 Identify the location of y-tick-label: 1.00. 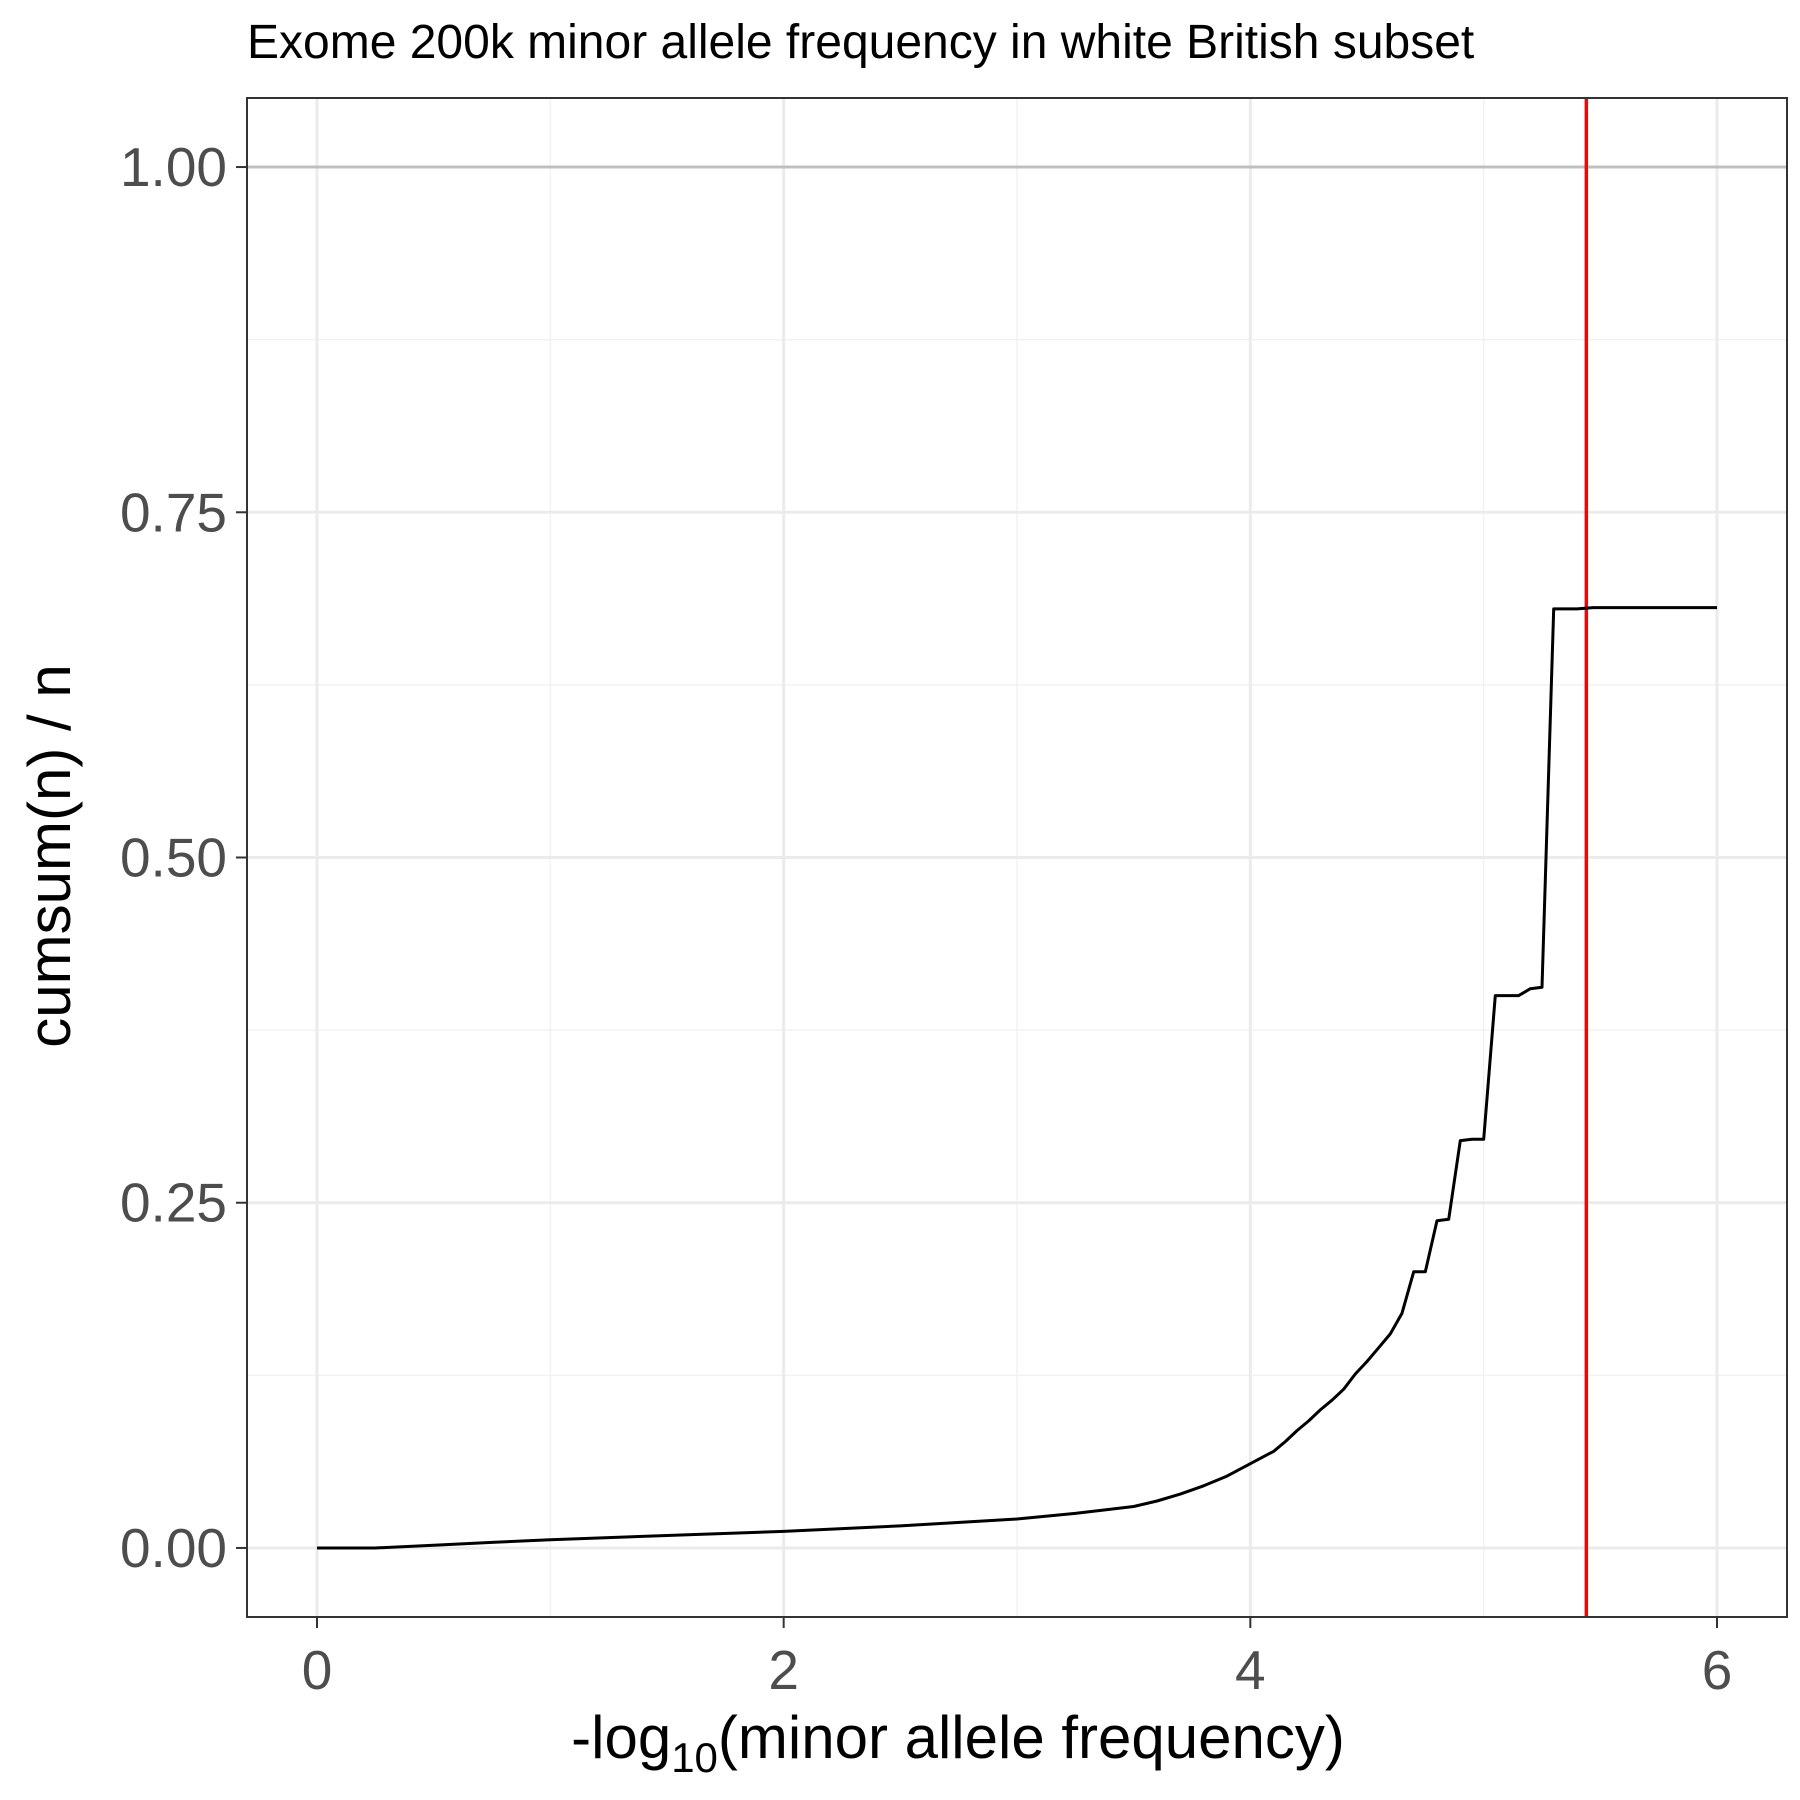
(173, 167).